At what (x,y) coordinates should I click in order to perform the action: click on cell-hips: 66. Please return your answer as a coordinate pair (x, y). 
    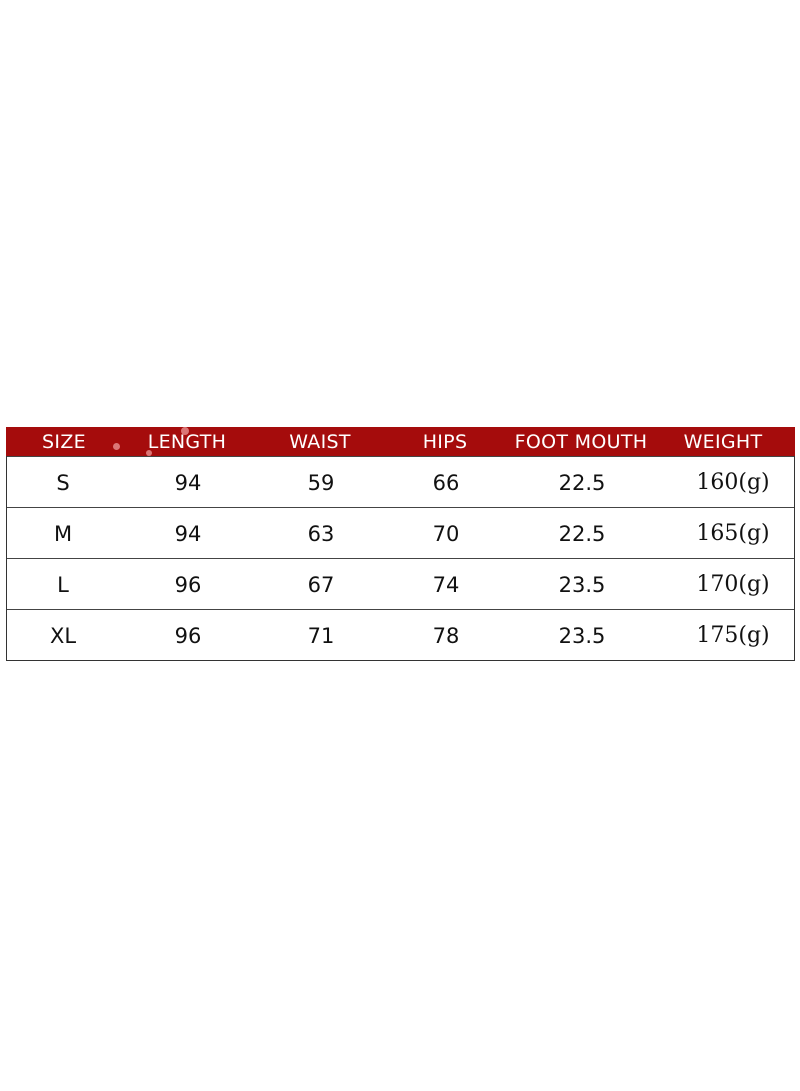
    Looking at the image, I should click on (446, 482).